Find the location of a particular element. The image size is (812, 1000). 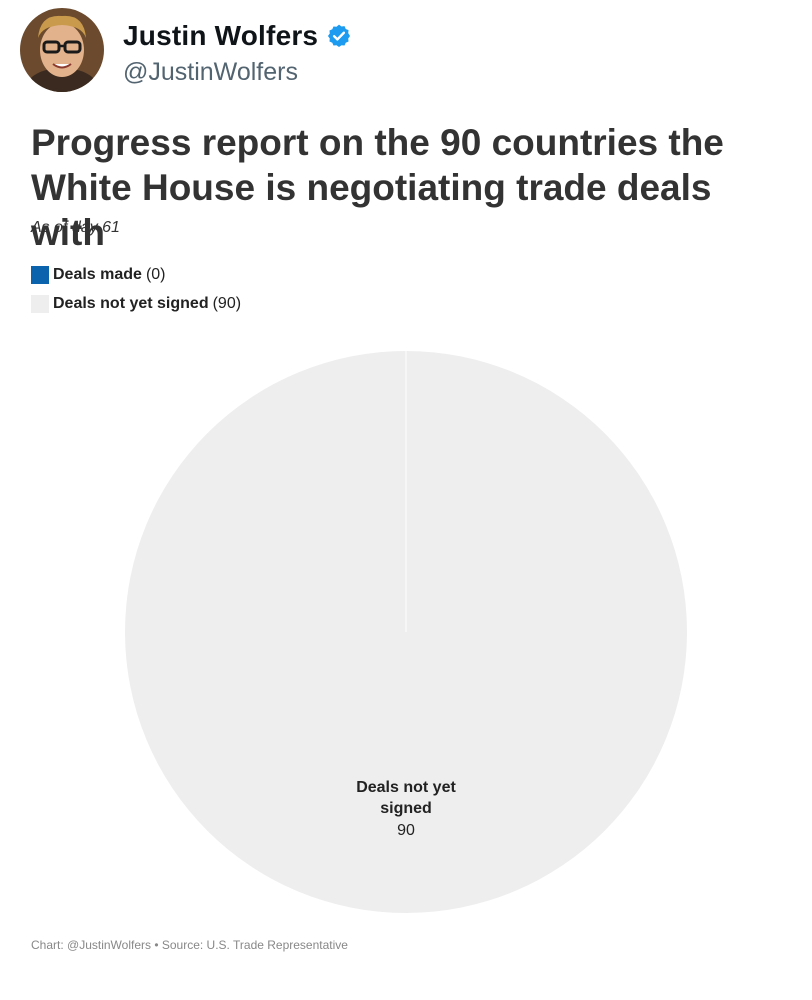

legend-item-deals-made: Deals made (0) is located at coordinates (136, 274).